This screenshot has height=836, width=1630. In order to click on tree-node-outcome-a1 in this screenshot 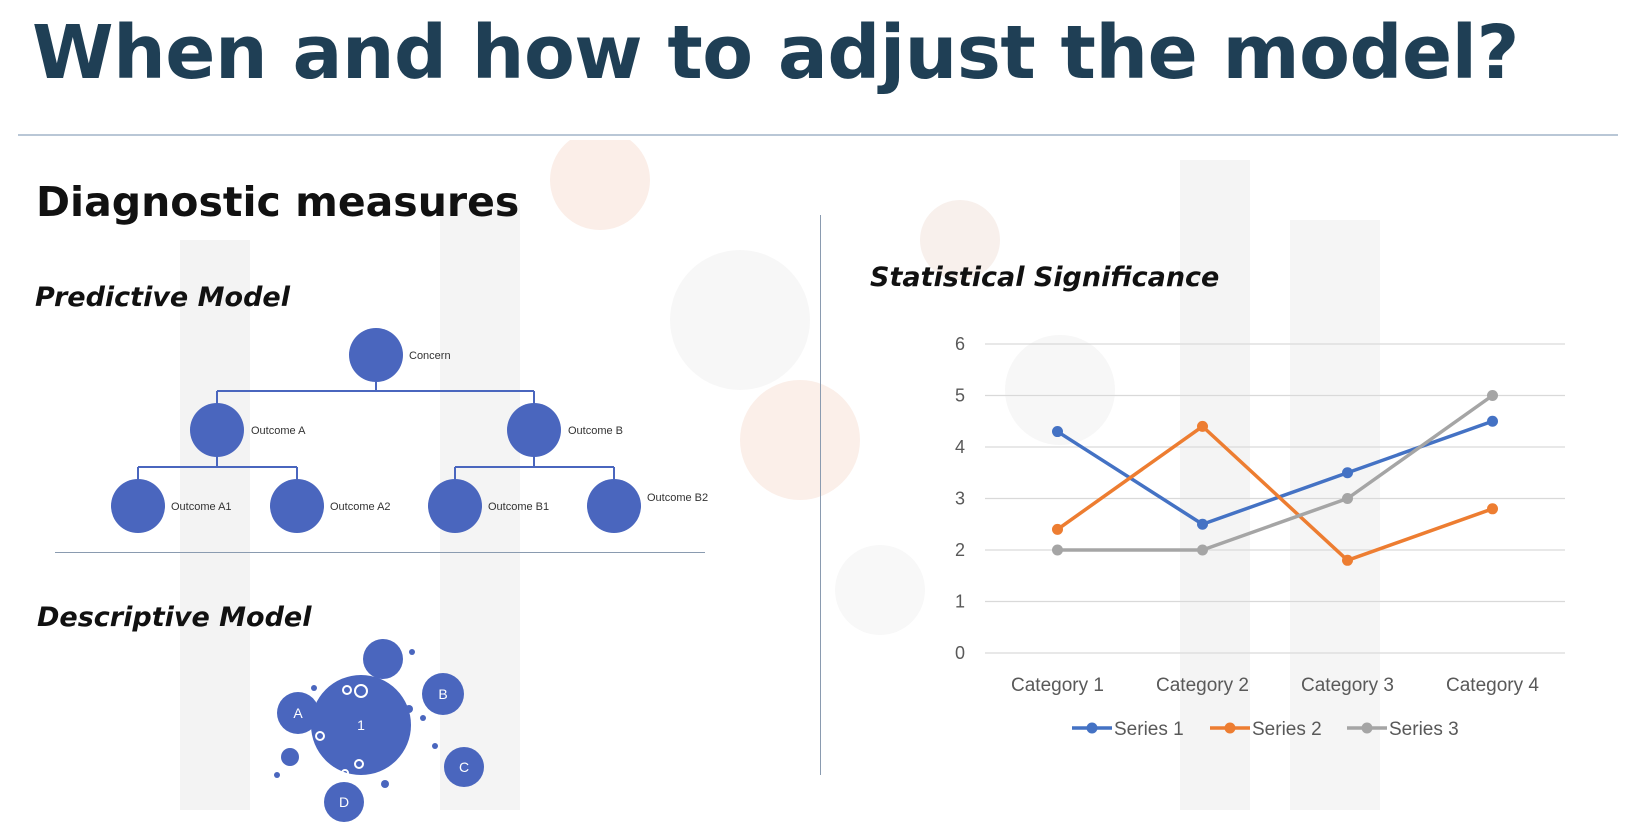, I will do `click(138, 506)`.